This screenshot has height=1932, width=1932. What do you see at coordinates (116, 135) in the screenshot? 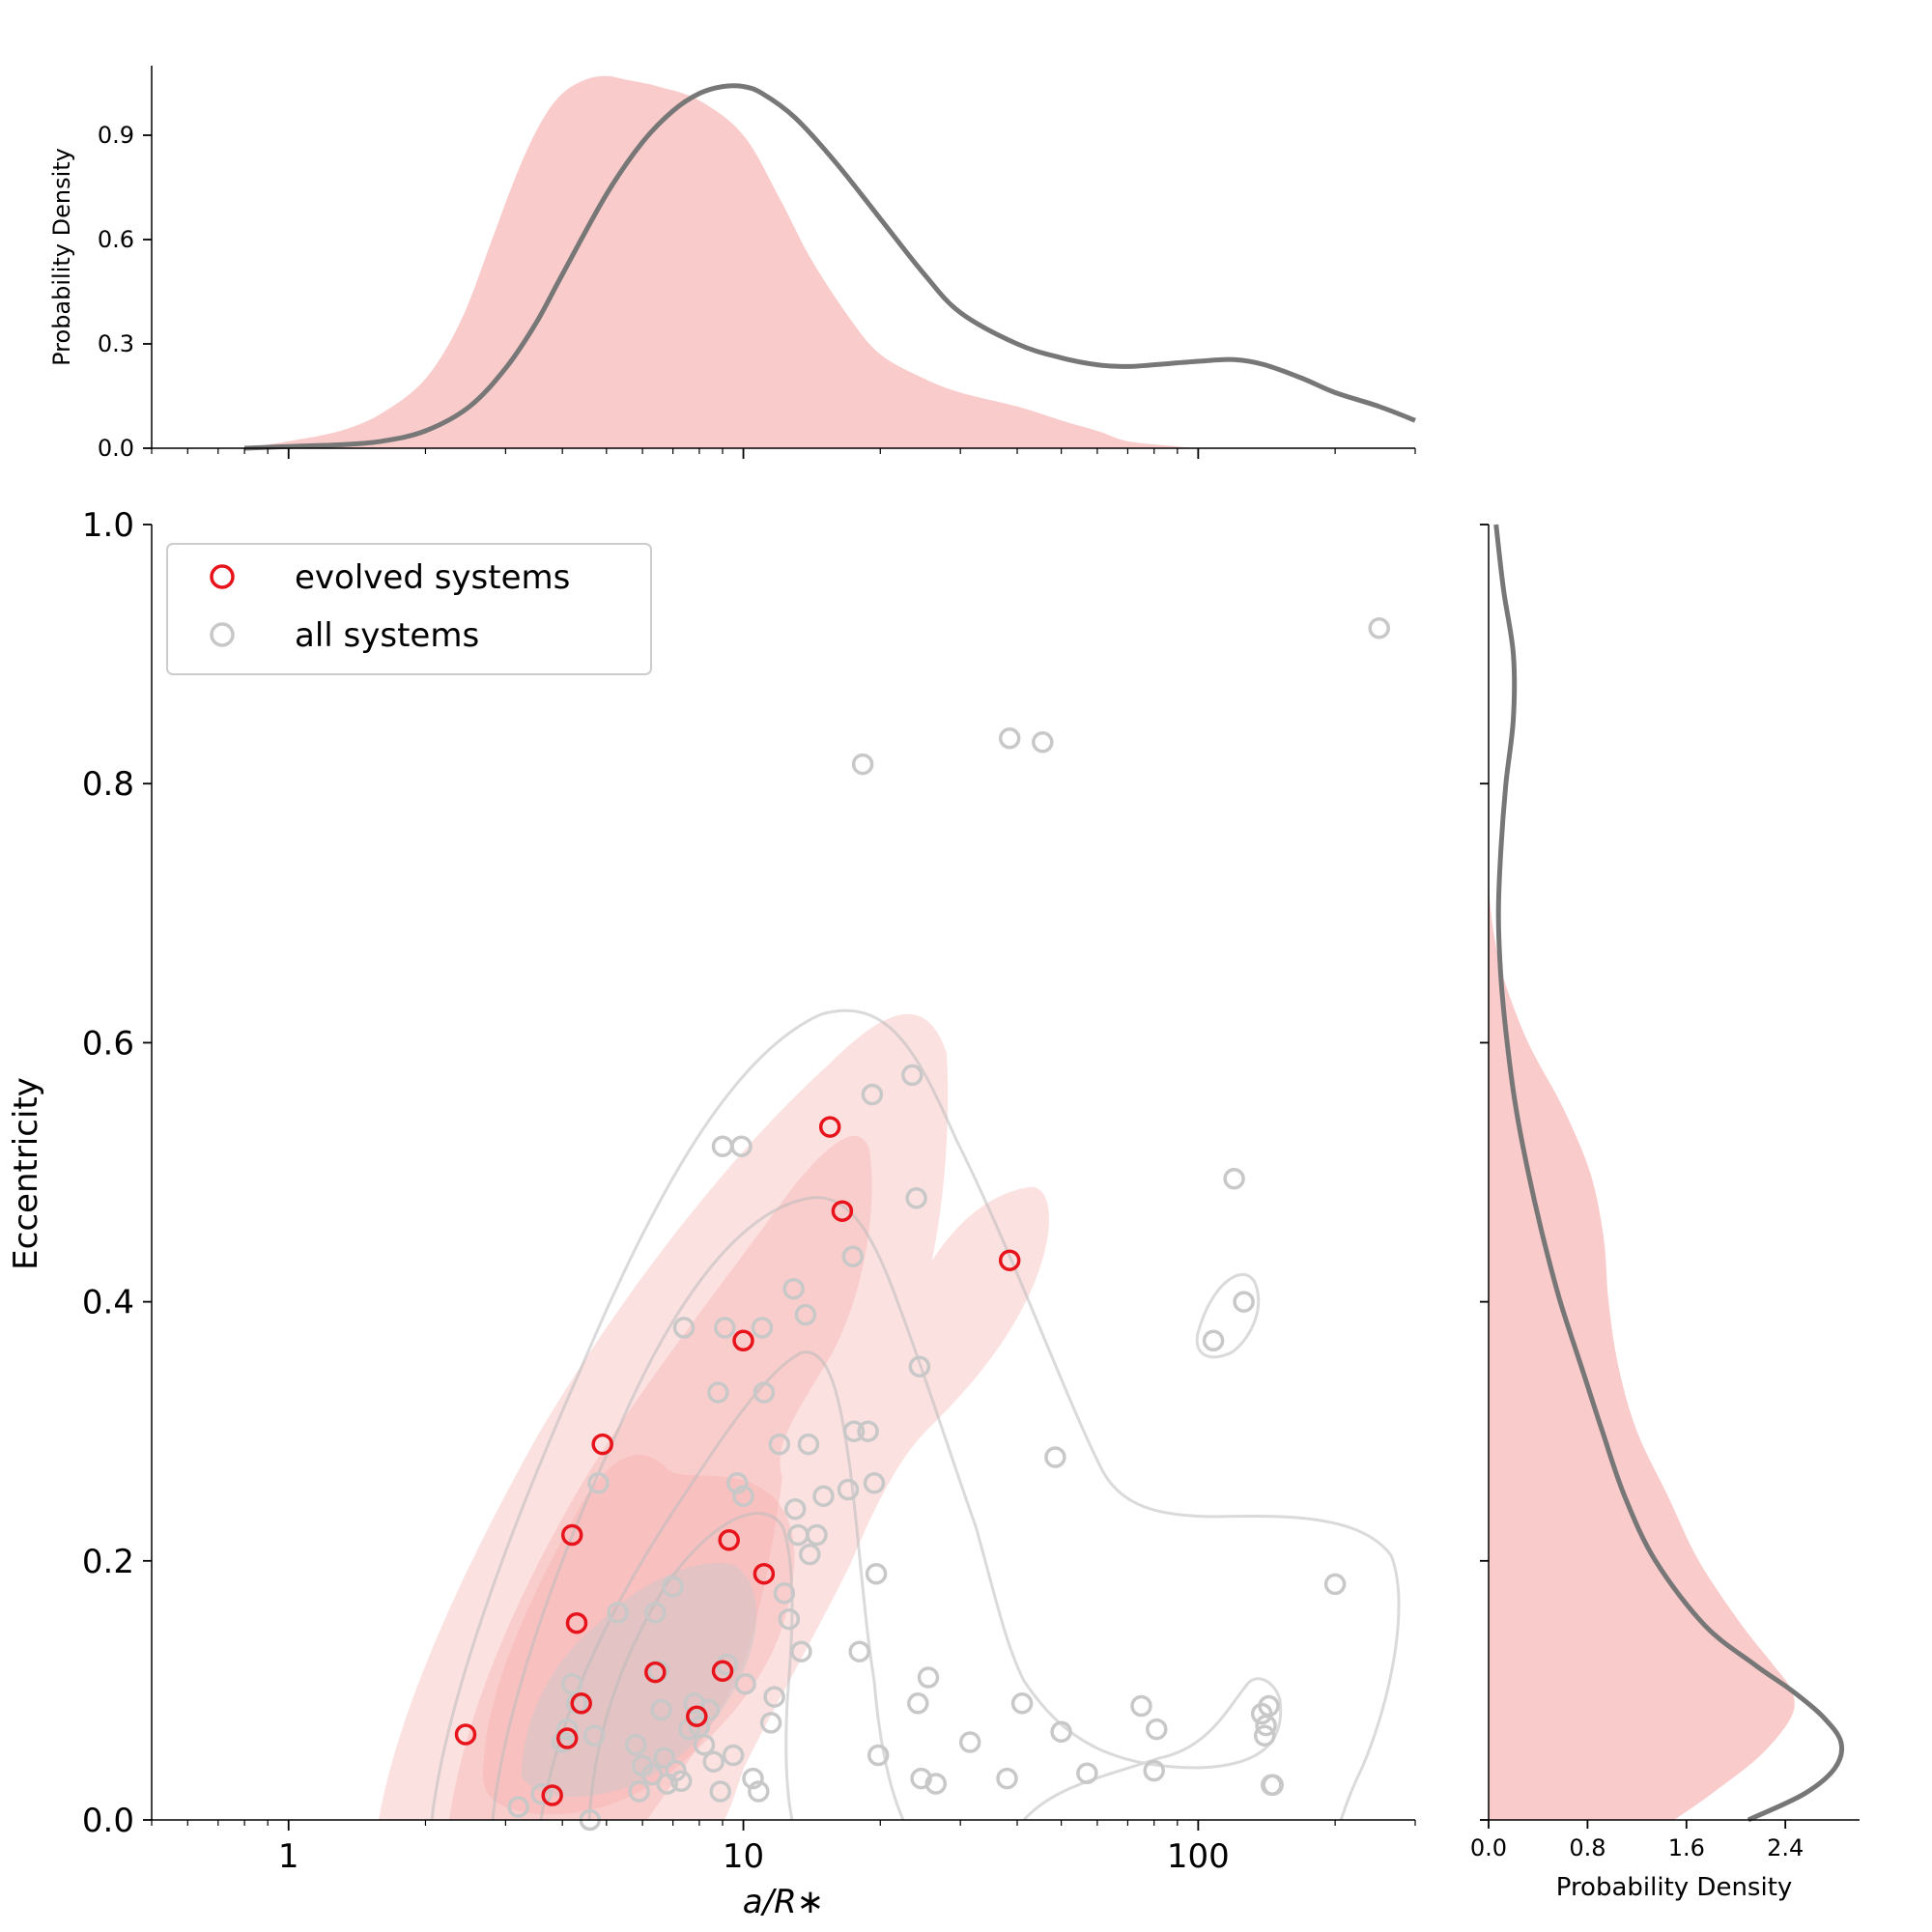
I see `top-y-tick-label: 0.9` at bounding box center [116, 135].